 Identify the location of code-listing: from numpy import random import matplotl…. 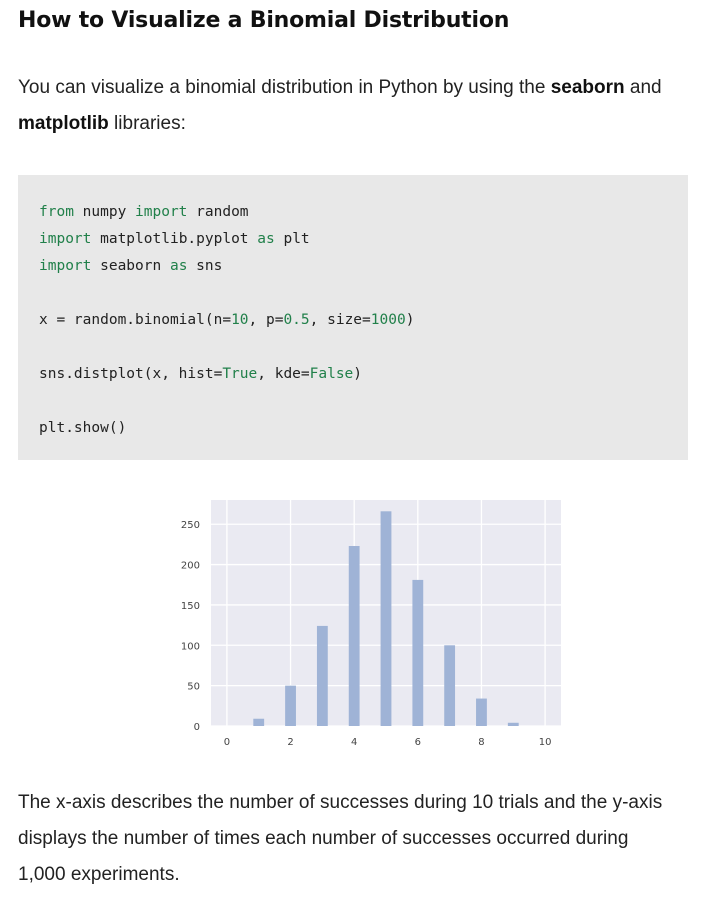
(226, 320).